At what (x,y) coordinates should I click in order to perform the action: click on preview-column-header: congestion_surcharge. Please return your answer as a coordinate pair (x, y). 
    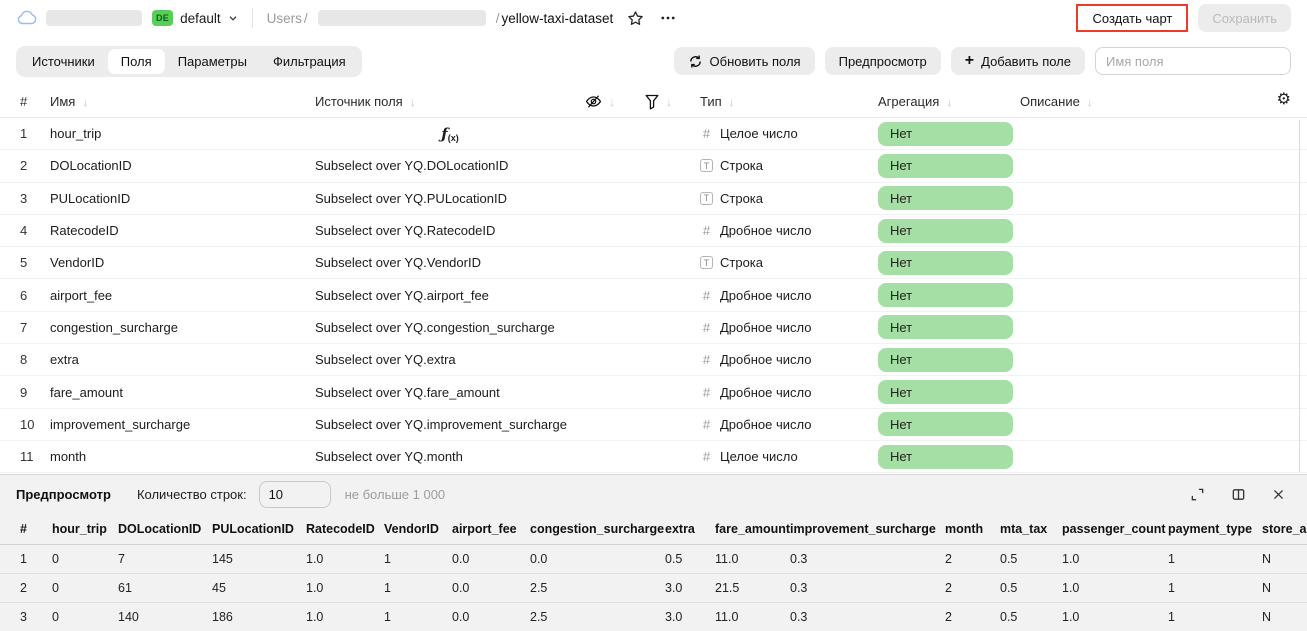
    Looking at the image, I should click on (597, 529).